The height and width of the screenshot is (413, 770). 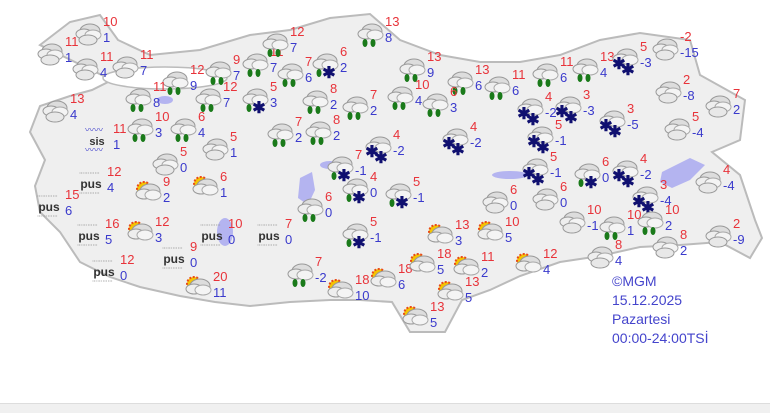 What do you see at coordinates (589, 110) in the screenshot?
I see `min-temp: -3` at bounding box center [589, 110].